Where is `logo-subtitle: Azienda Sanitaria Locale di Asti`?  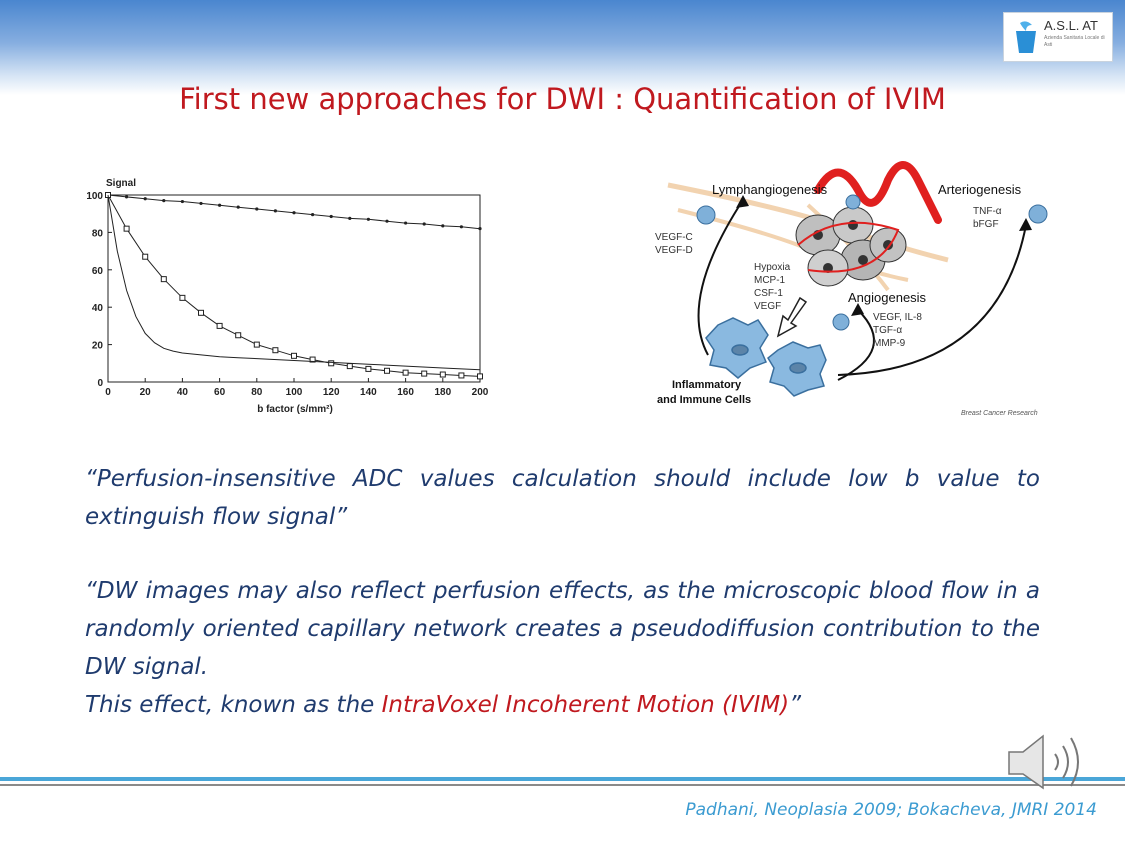 logo-subtitle: Azienda Sanitaria Locale di Asti is located at coordinates (1074, 41).